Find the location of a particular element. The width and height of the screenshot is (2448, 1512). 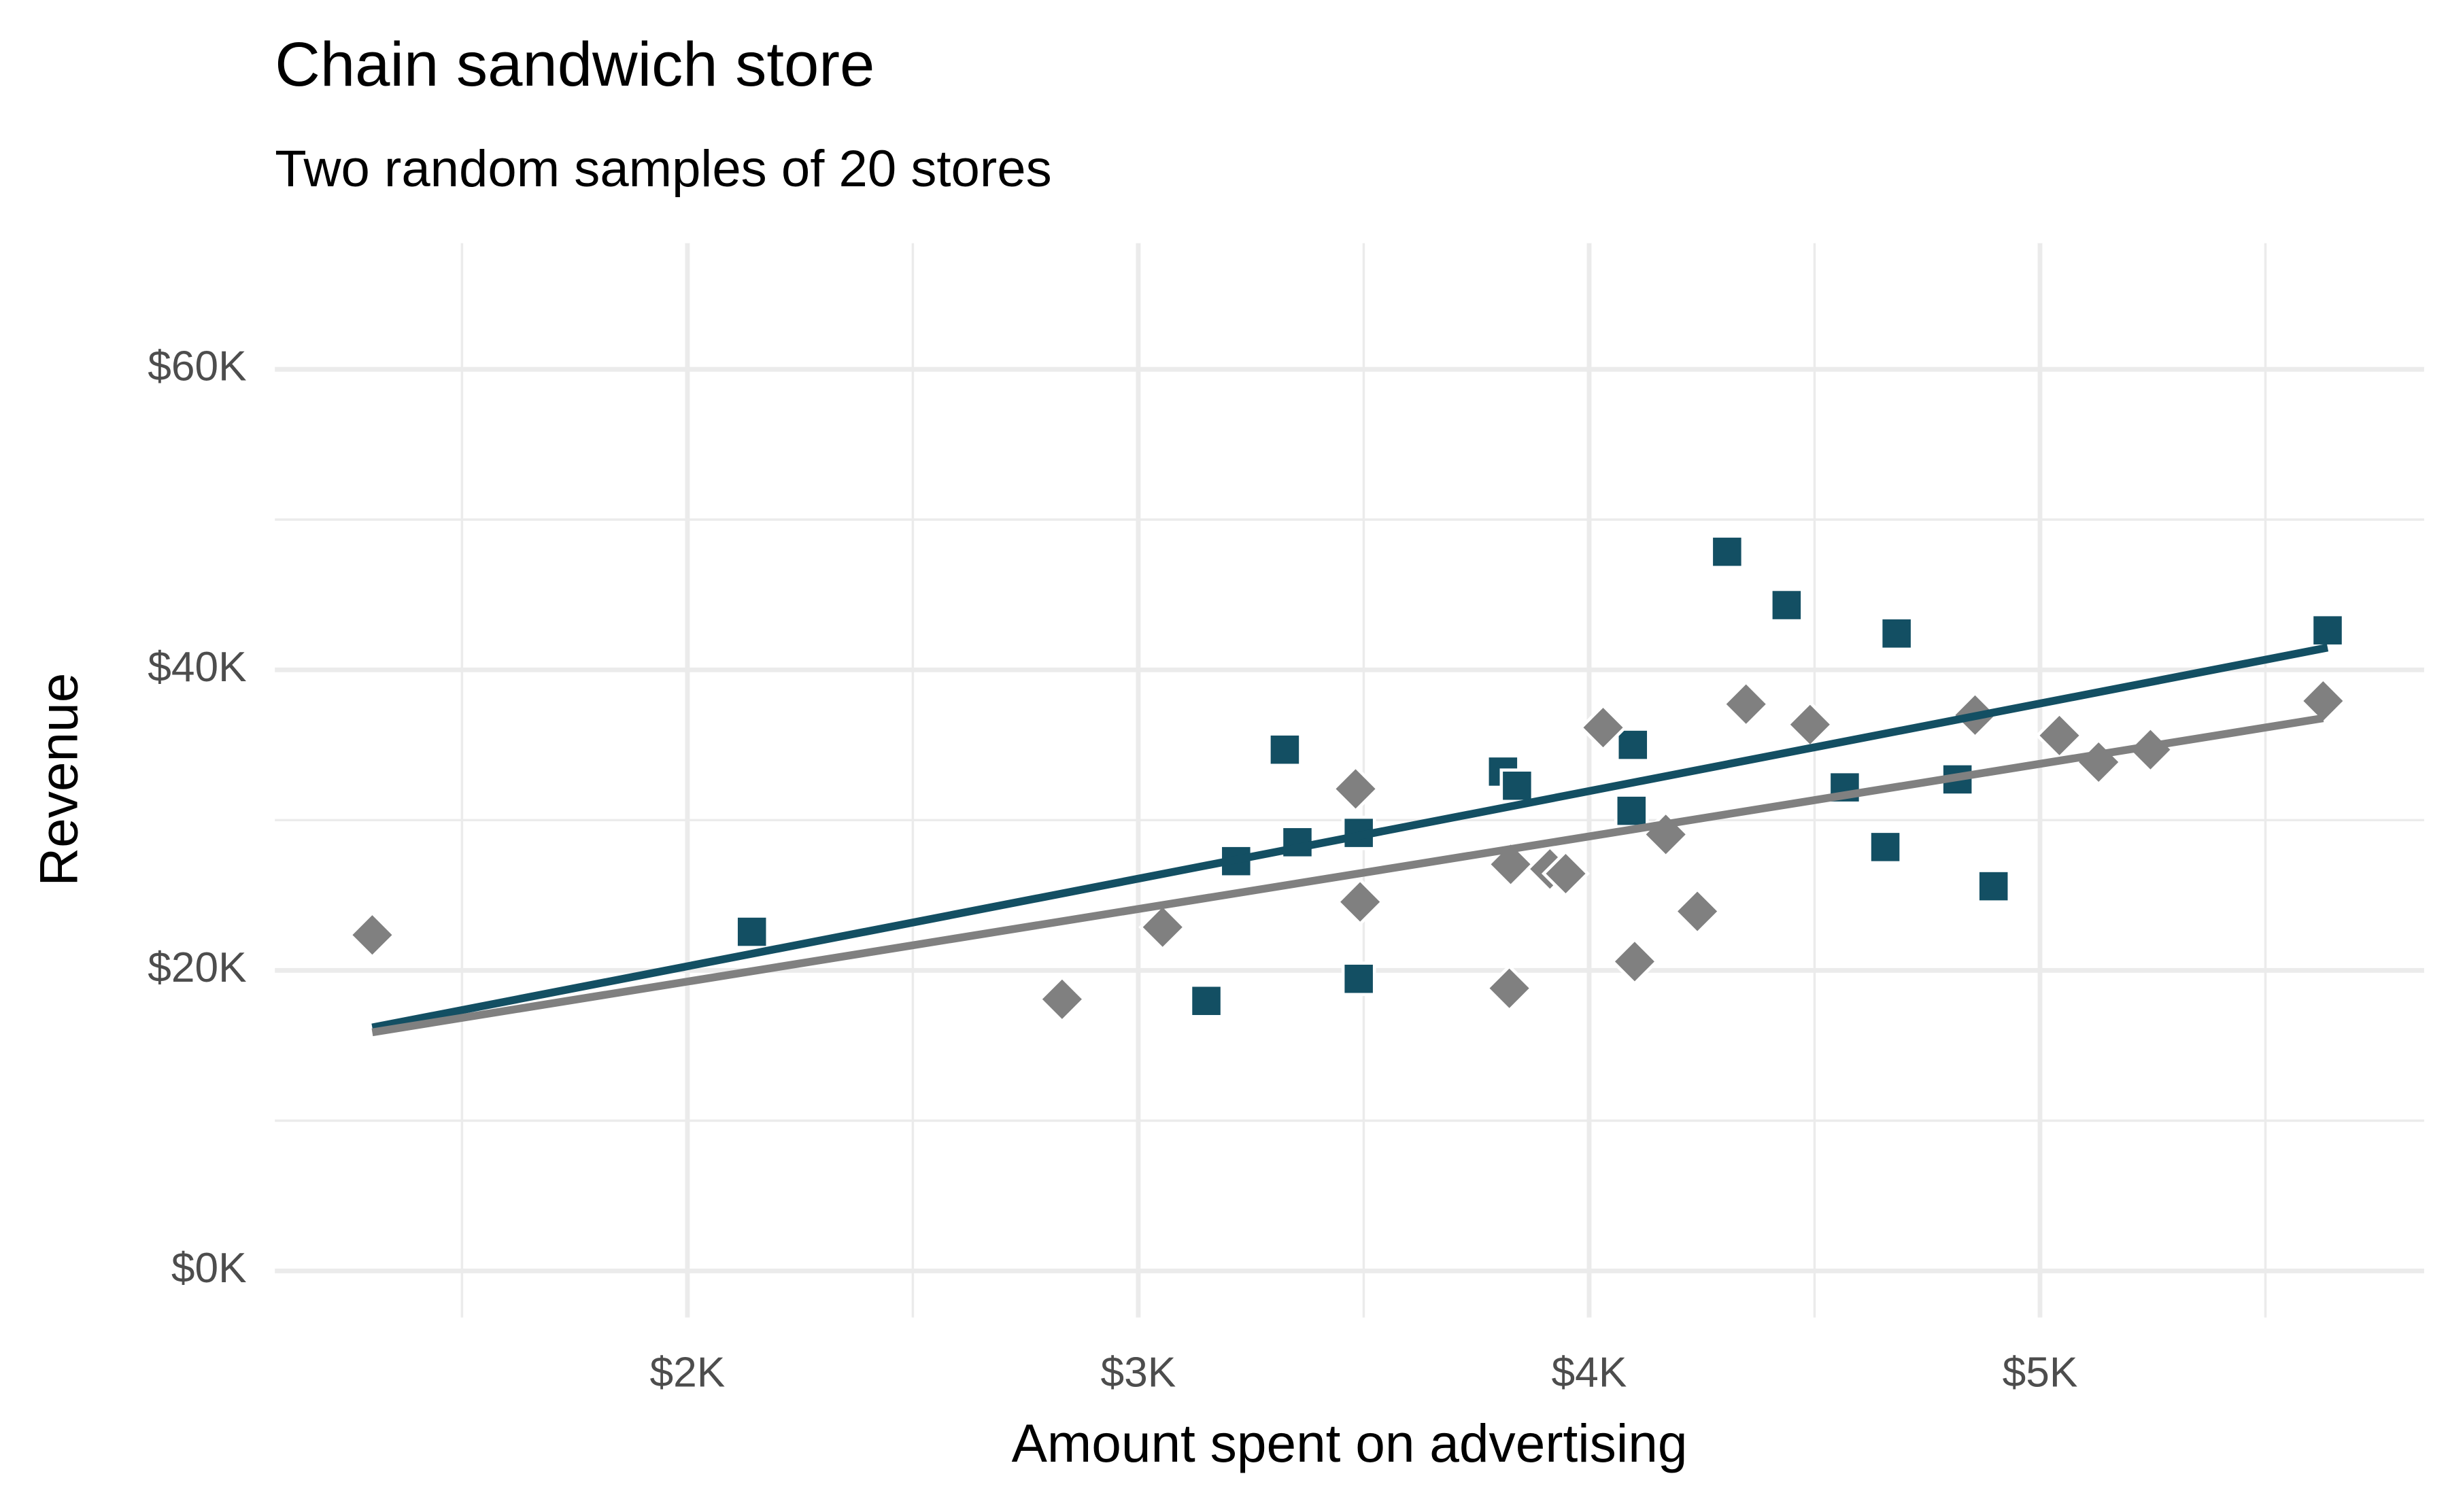

y-tick-label: $0K is located at coordinates (209, 1268).